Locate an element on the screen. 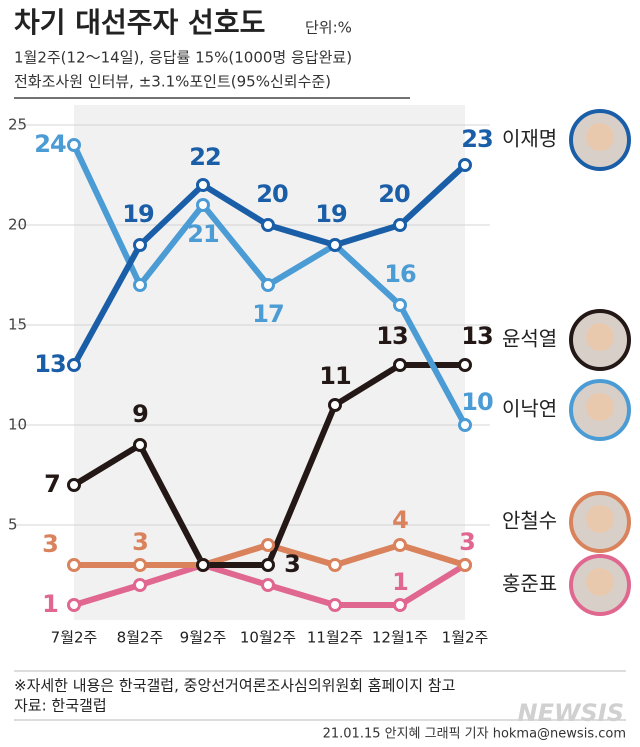 The image size is (640, 747). x-tick-label: 9월2주 is located at coordinates (203, 638).